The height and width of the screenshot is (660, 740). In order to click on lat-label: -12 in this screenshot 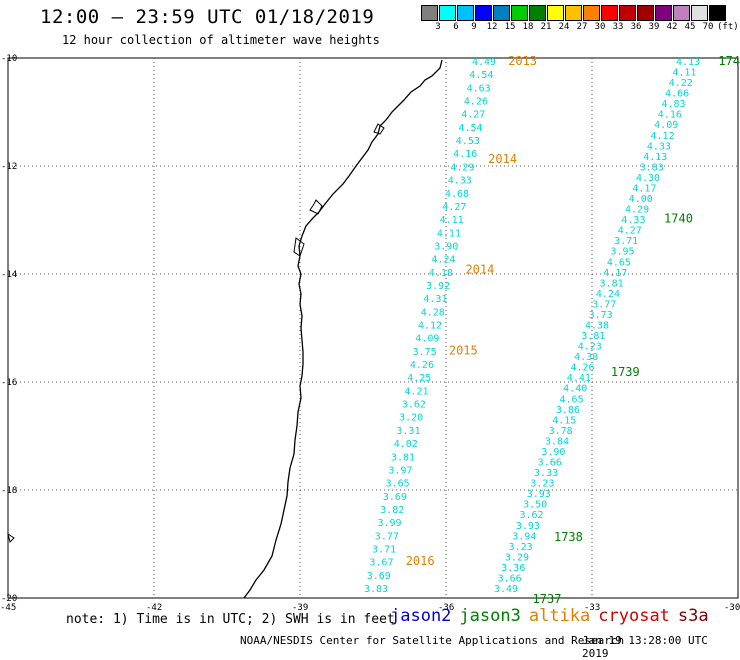, I will do `click(9, 167)`.